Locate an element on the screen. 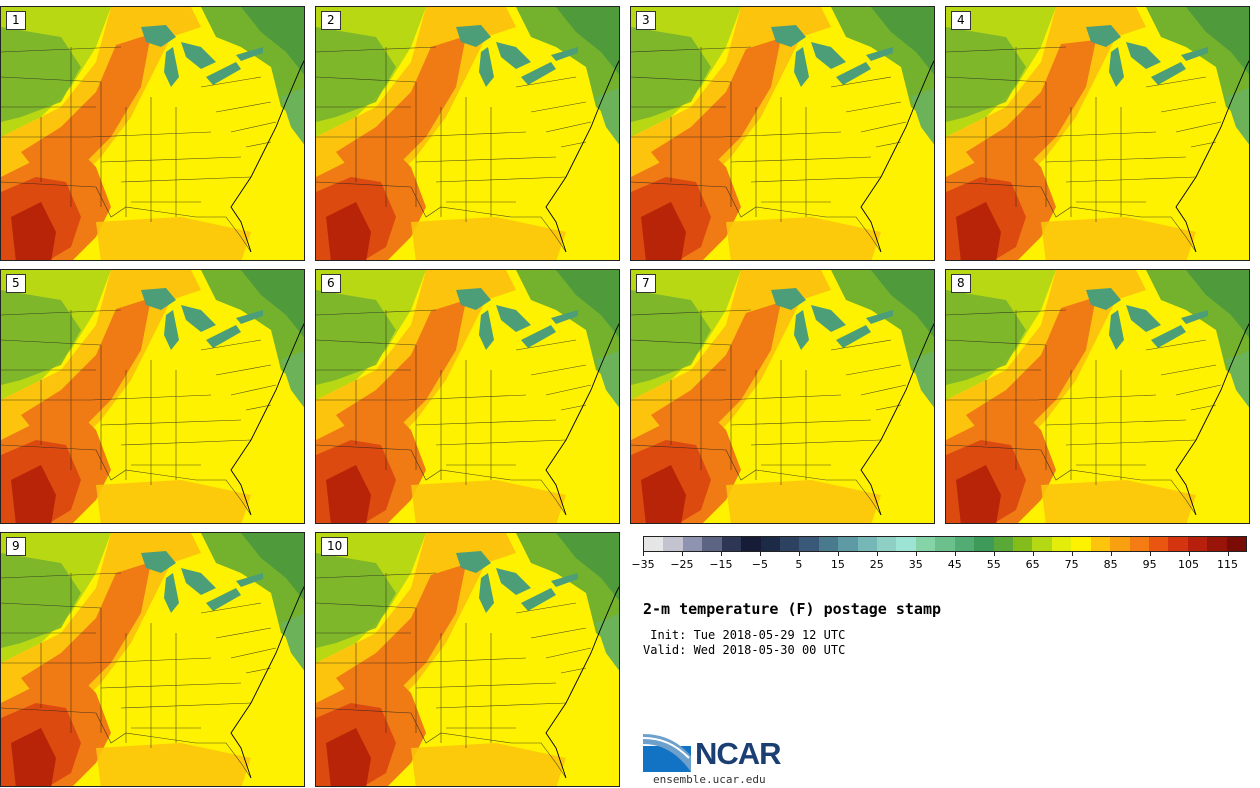 The image size is (1260, 788). ensemble-member-panel: 3 is located at coordinates (782, 133).